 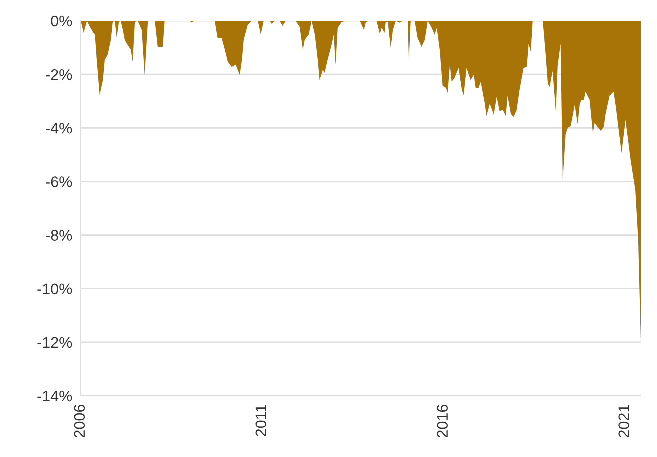 I want to click on y-tick-label: -6%, so click(x=59, y=182).